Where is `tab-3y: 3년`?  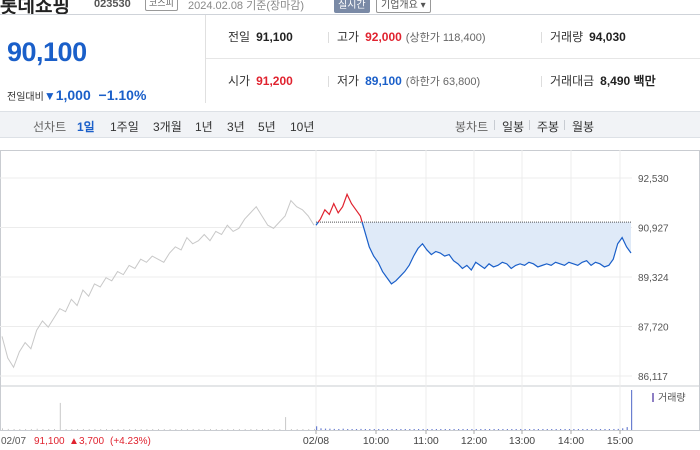 tab-3y: 3년 is located at coordinates (236, 127).